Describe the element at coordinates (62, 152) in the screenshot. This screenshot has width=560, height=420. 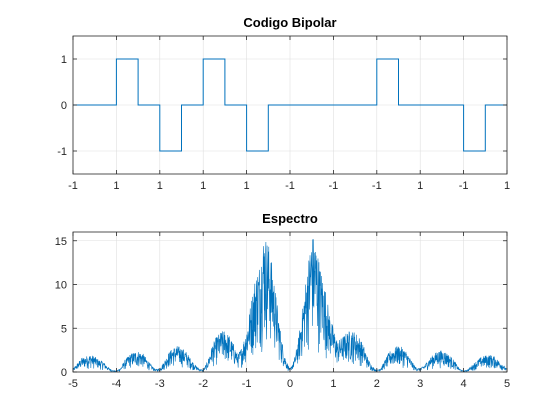
I see `y-tick-label: -1` at that location.